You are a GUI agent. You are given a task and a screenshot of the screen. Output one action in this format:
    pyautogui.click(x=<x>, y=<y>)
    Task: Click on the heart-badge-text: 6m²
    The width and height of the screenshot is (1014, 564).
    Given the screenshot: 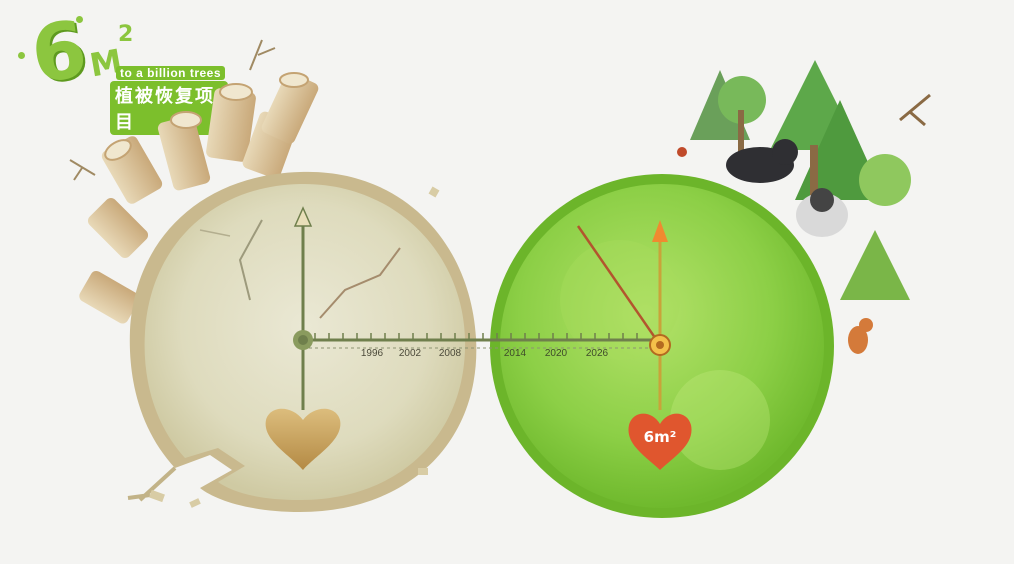 What is the action you would take?
    pyautogui.click(x=660, y=437)
    